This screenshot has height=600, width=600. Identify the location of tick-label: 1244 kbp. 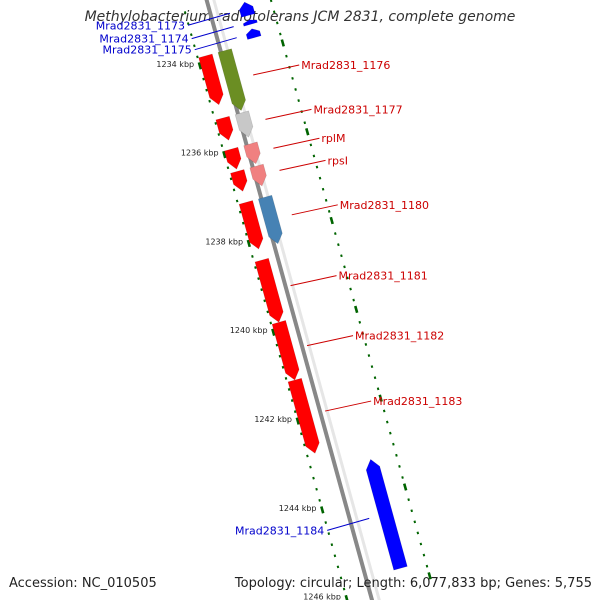
(298, 508).